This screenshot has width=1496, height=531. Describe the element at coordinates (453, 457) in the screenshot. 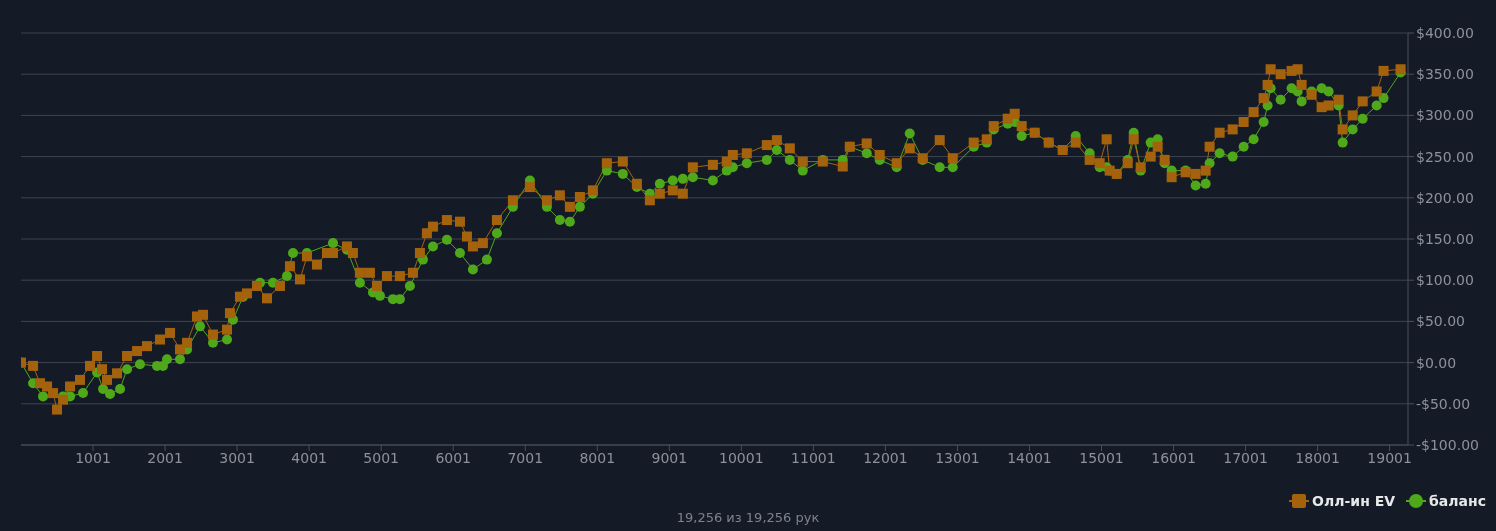

I see `x-tick-label: 6001` at that location.